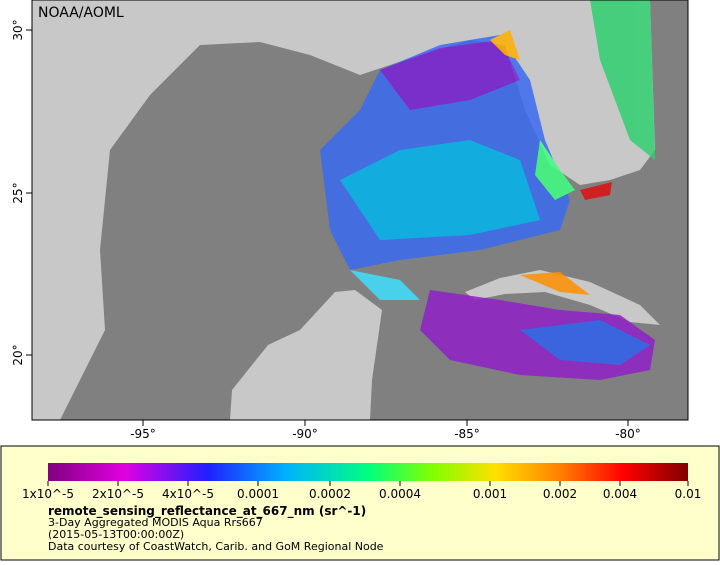  What do you see at coordinates (490, 494) in the screenshot?
I see `colorbar-tick-label: 0.001` at bounding box center [490, 494].